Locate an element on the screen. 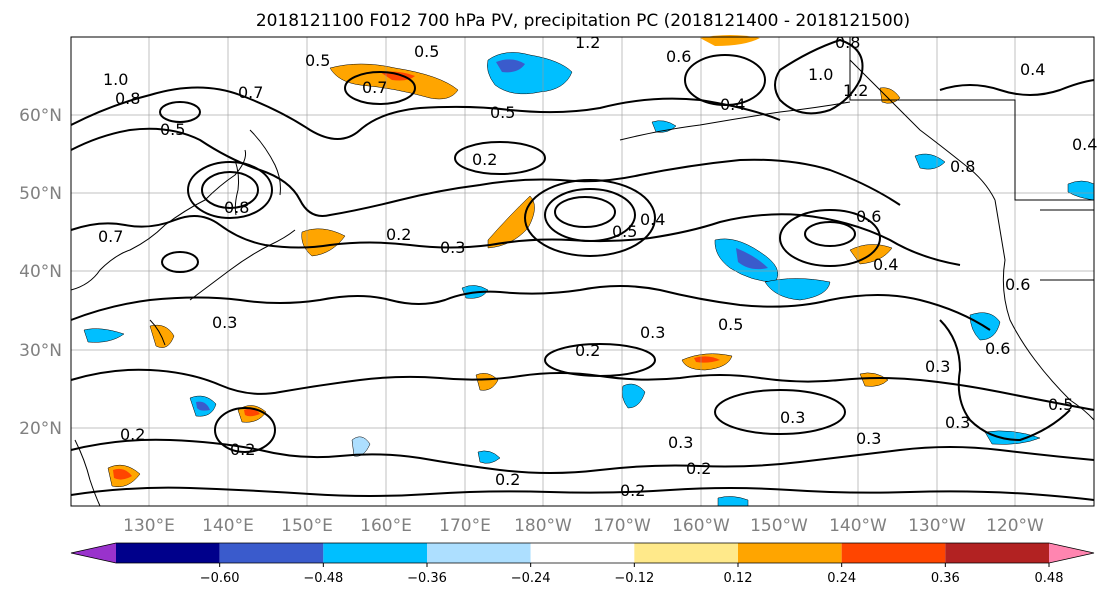  lon-label: 150°E is located at coordinates (307, 526).